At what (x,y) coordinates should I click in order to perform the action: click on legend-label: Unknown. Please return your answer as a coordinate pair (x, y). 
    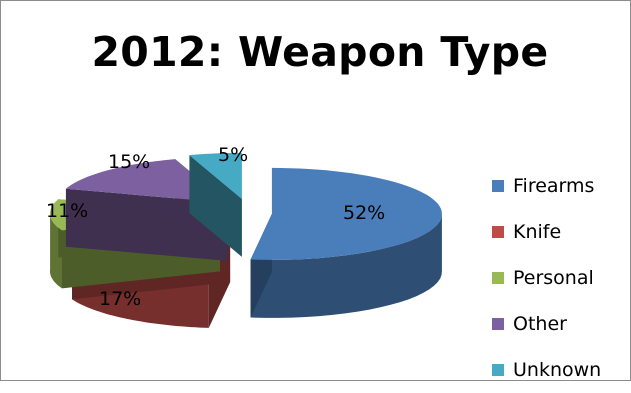
    Looking at the image, I should click on (557, 370).